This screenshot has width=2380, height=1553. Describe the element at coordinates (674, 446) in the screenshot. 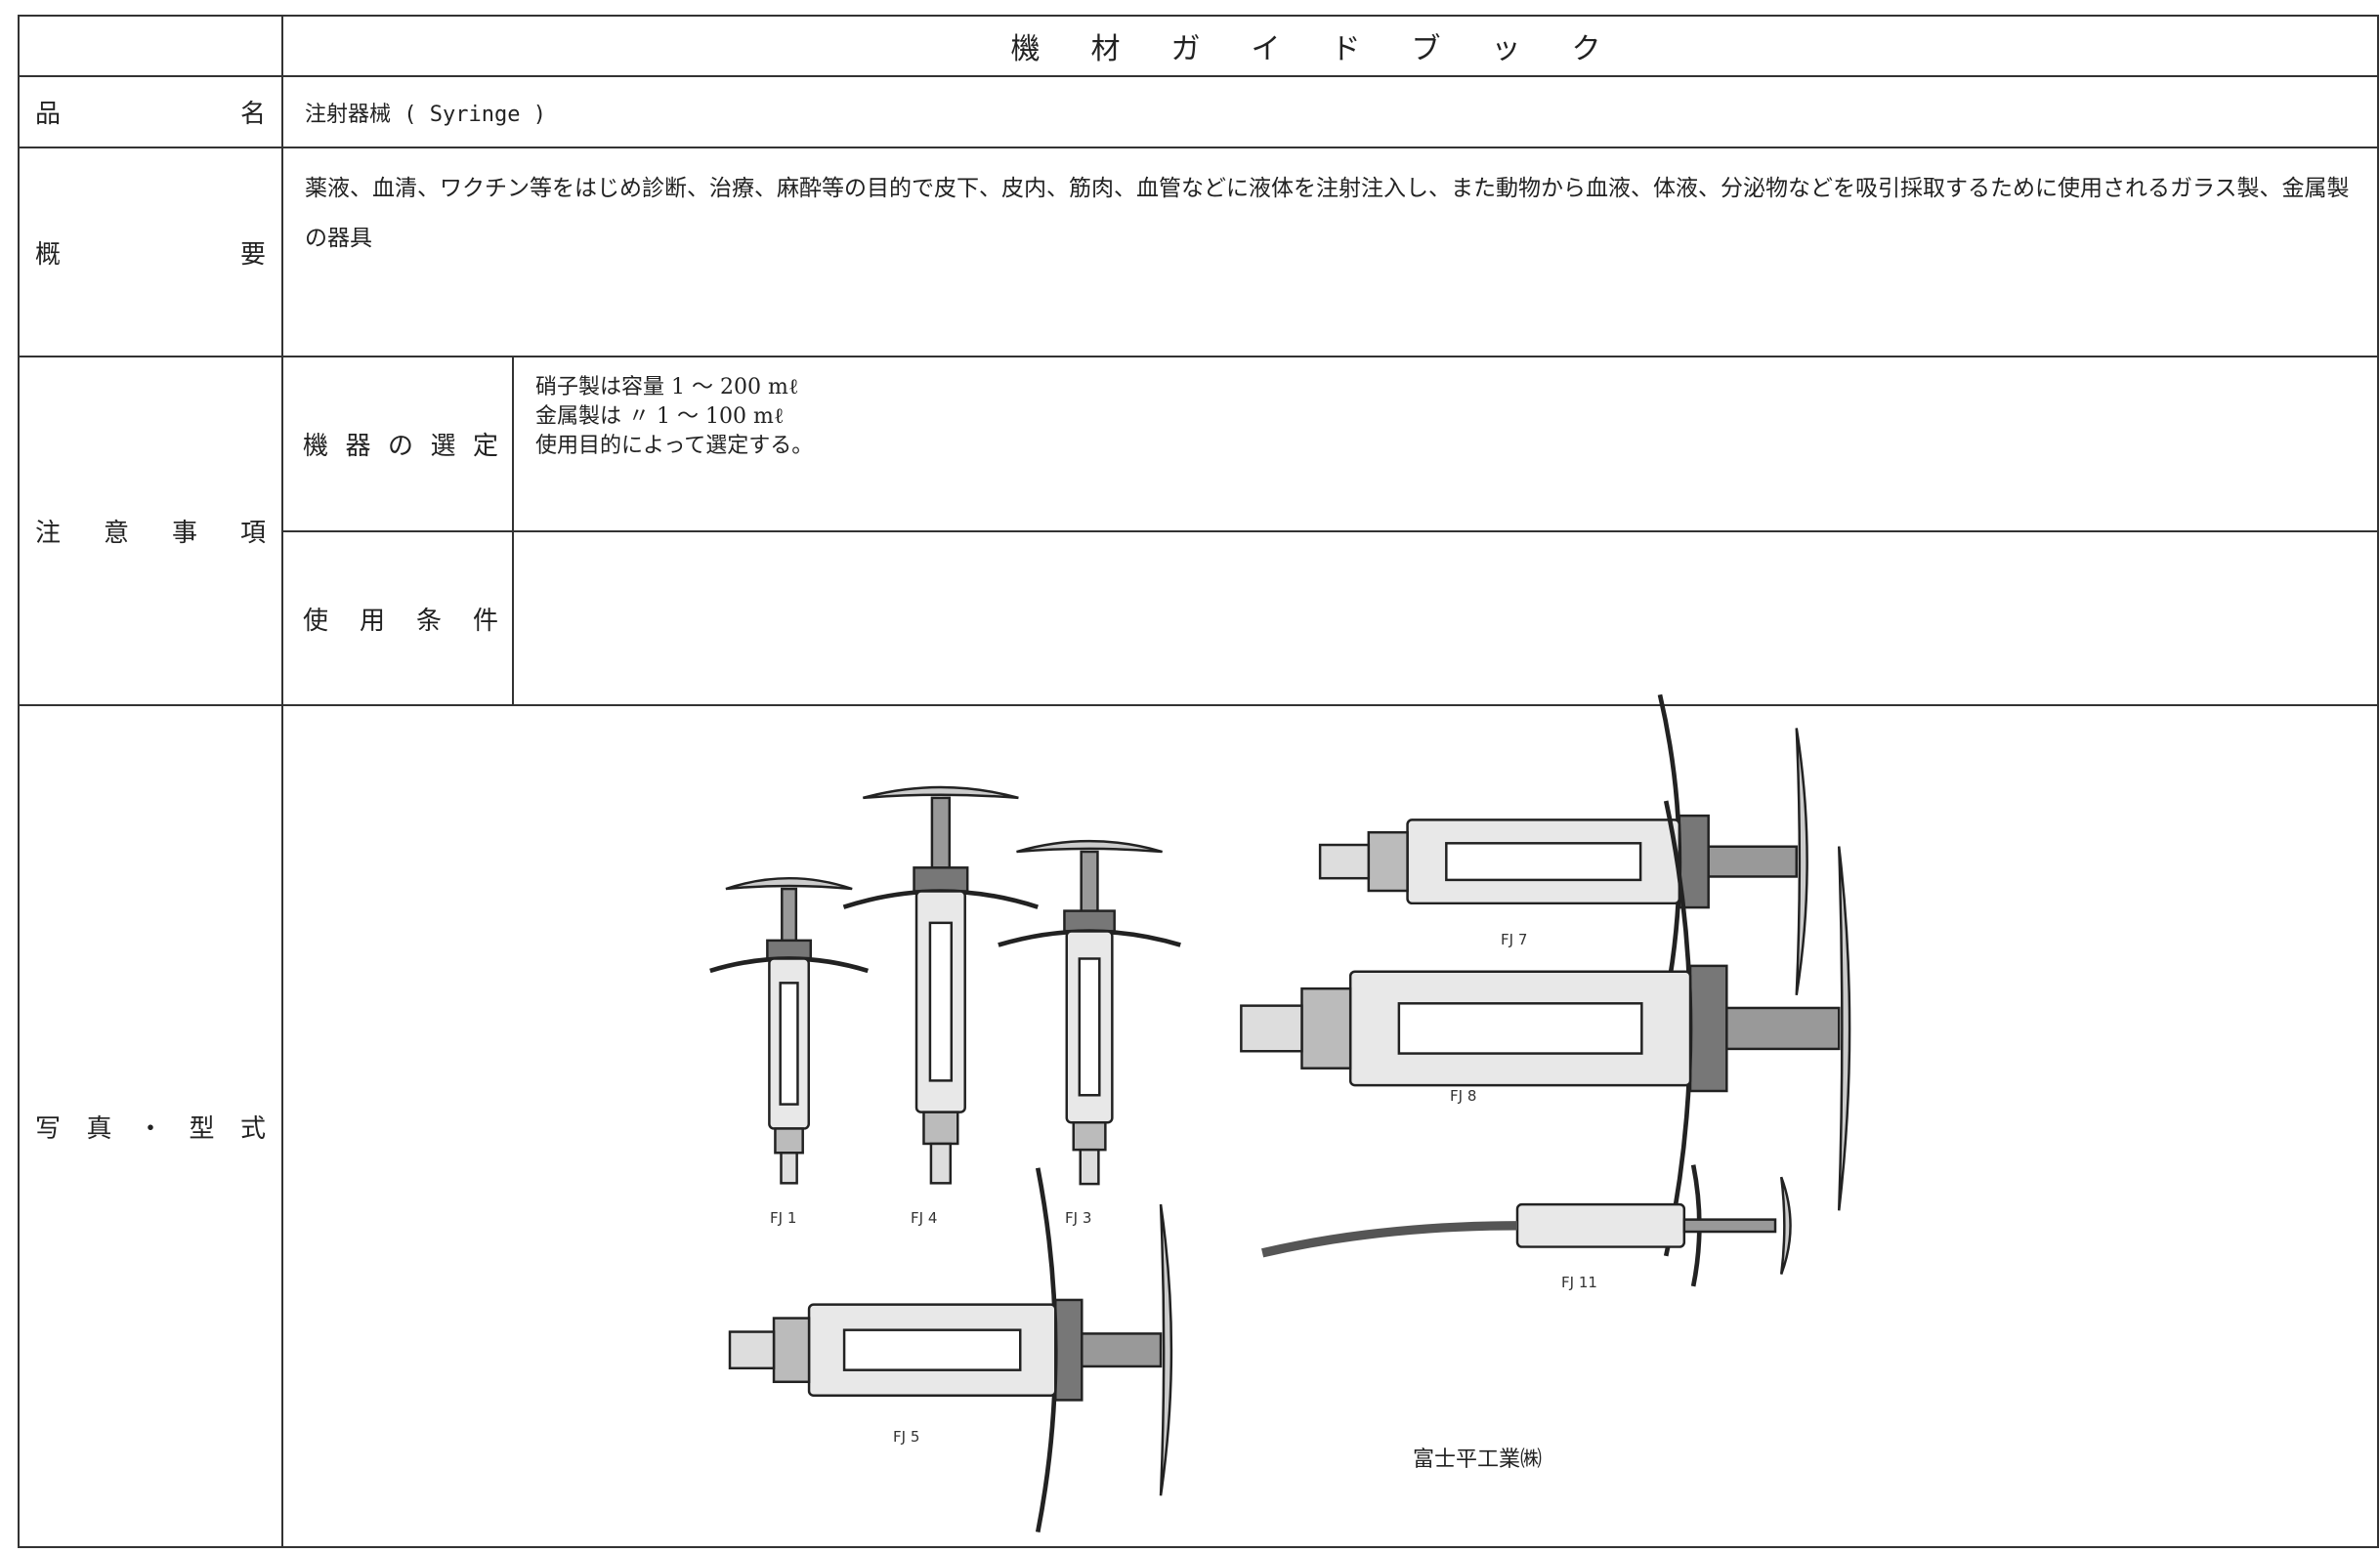

I see `selection-line: 使用目的によって選定する。` at that location.